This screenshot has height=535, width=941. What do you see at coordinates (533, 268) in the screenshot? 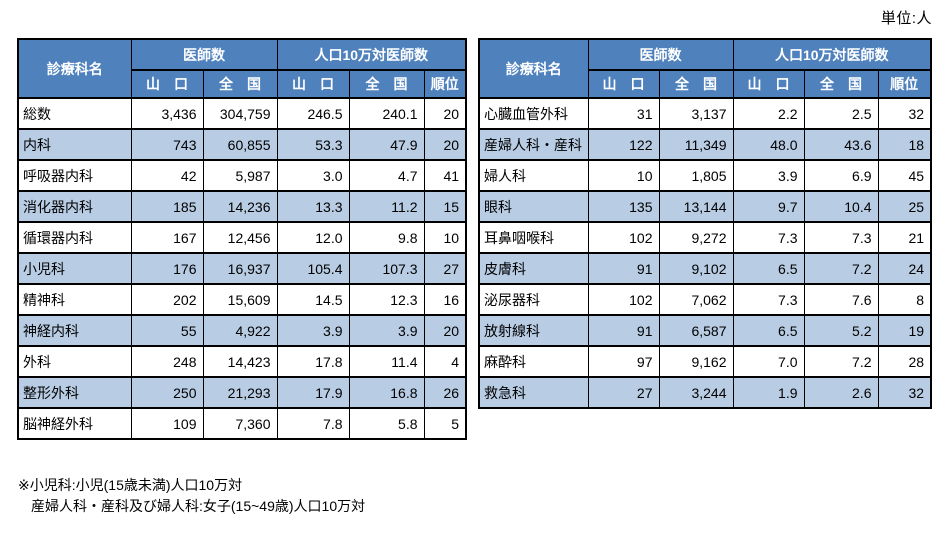
I see `dept-name-cell: 皮膚科` at bounding box center [533, 268].